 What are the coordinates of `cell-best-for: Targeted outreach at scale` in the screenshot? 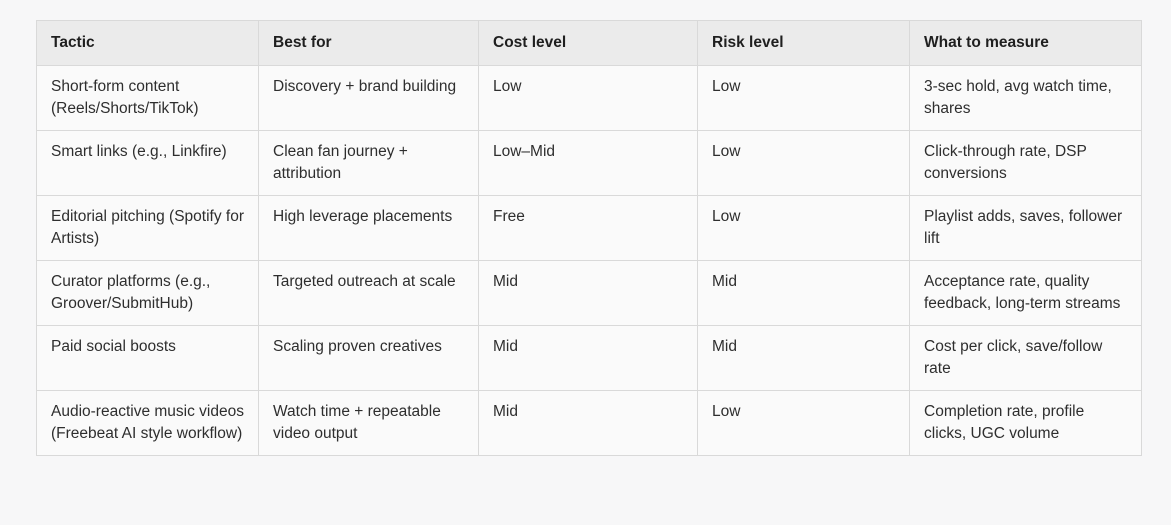 It's located at (368, 293).